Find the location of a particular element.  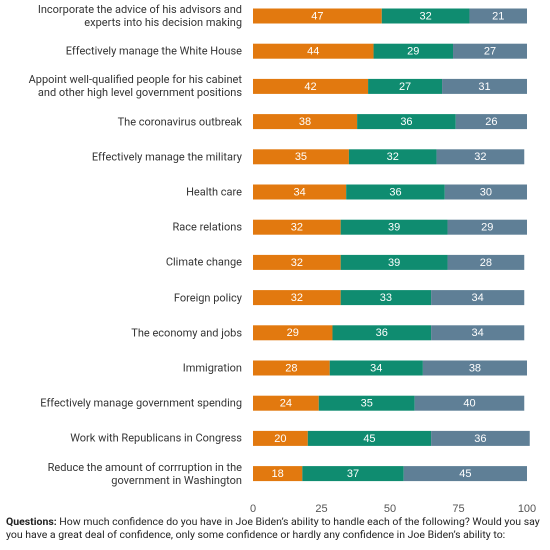

data-label: 33 is located at coordinates (386, 298).